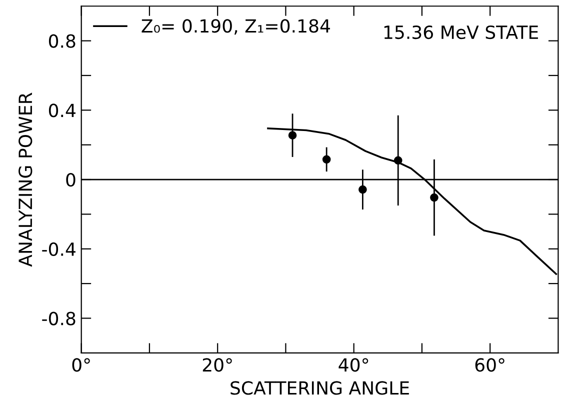 This screenshot has width=561, height=408. What do you see at coordinates (62, 111) in the screenshot?
I see `y-tick-label: 0.4` at bounding box center [62, 111].